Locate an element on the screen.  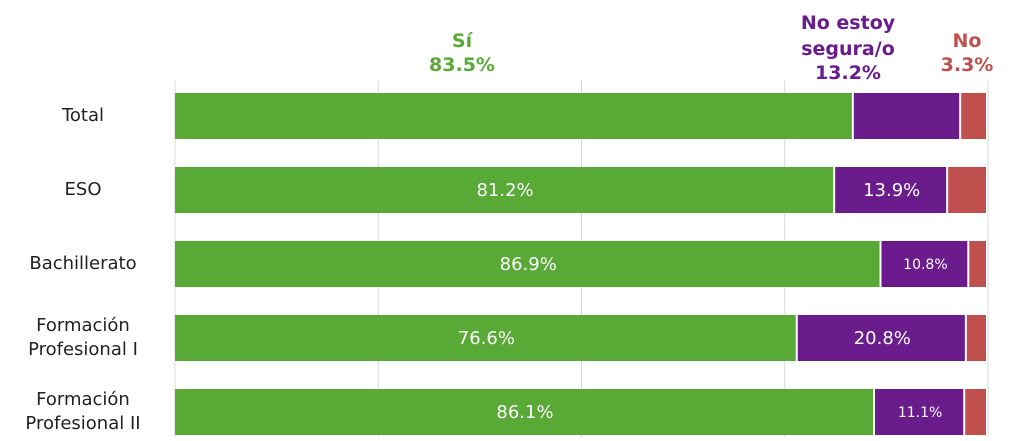
value-label: 20.8% is located at coordinates (882, 338).